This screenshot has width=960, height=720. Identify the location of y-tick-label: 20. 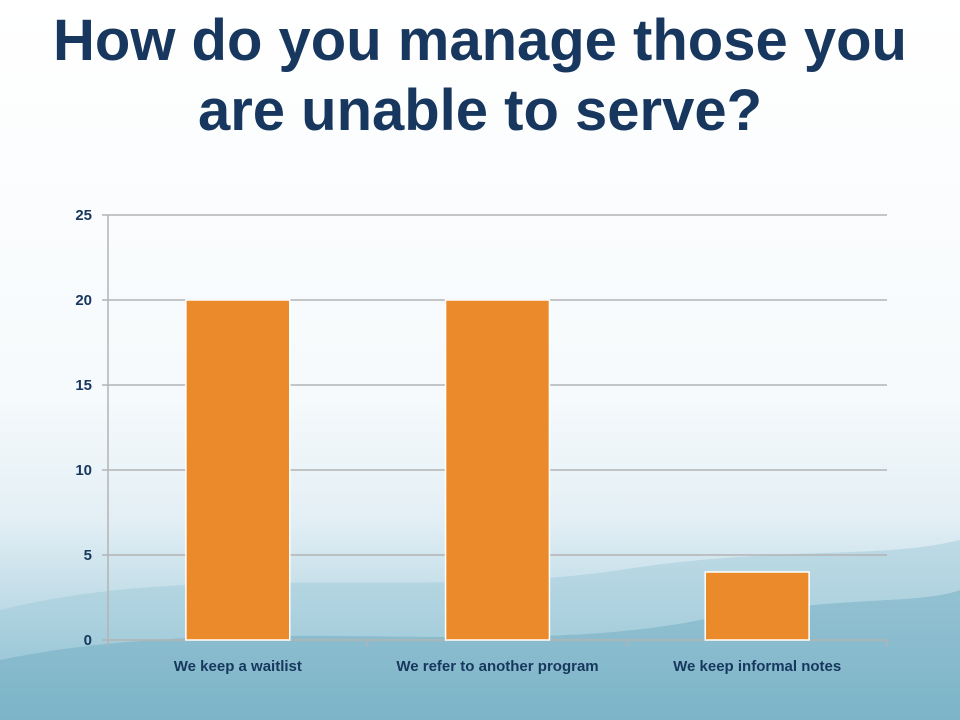
(83, 300).